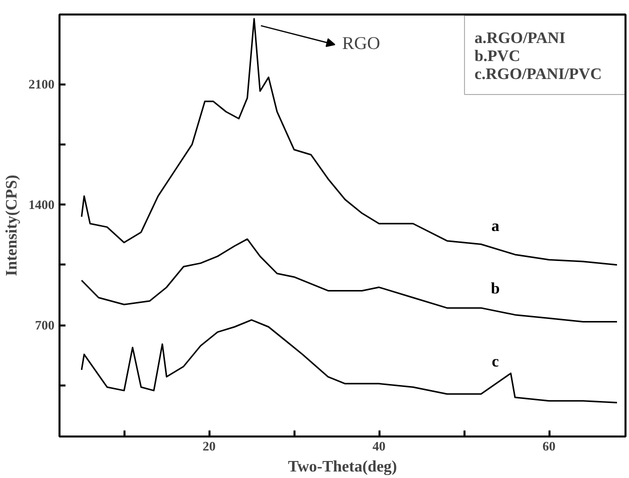  I want to click on x-tick-label: 40, so click(379, 446).